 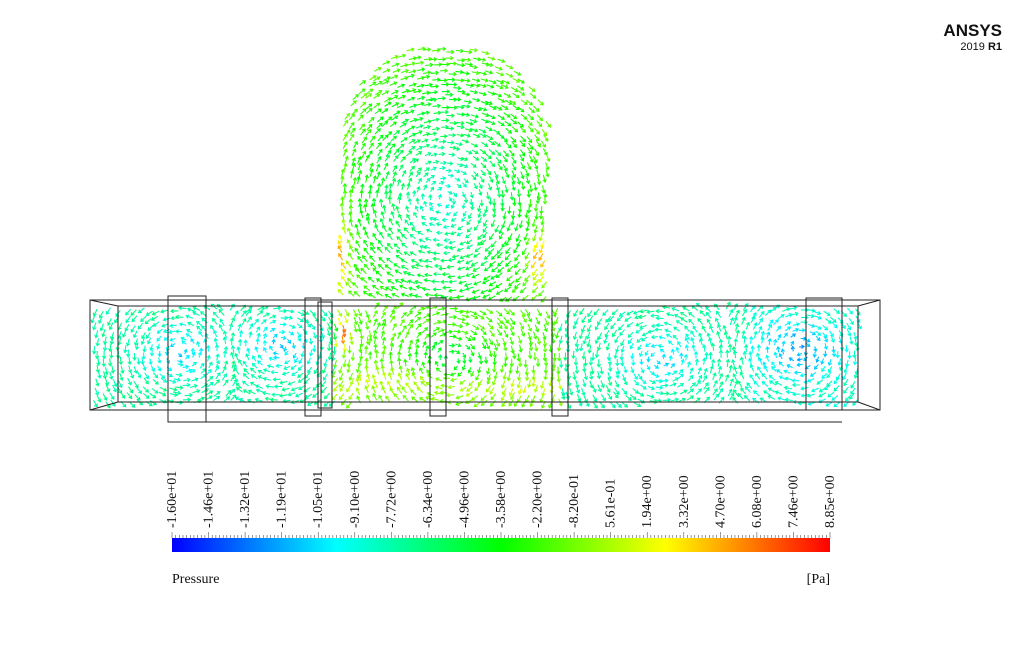 I want to click on colorbar-label: -4.96e+00, so click(x=464, y=499).